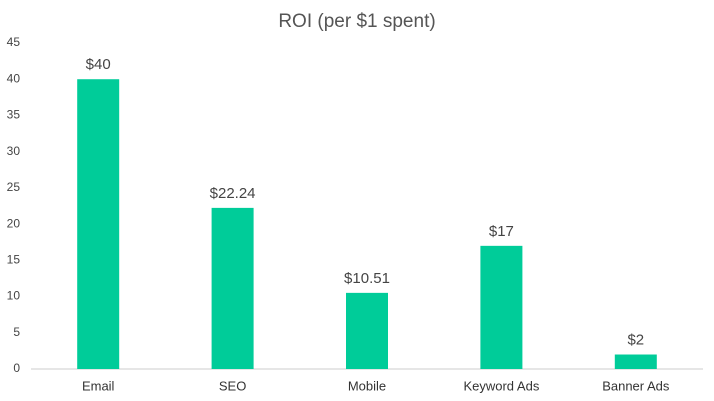 The width and height of the screenshot is (714, 401). I want to click on chart-title: ROI (per $1 spent), so click(356, 21).